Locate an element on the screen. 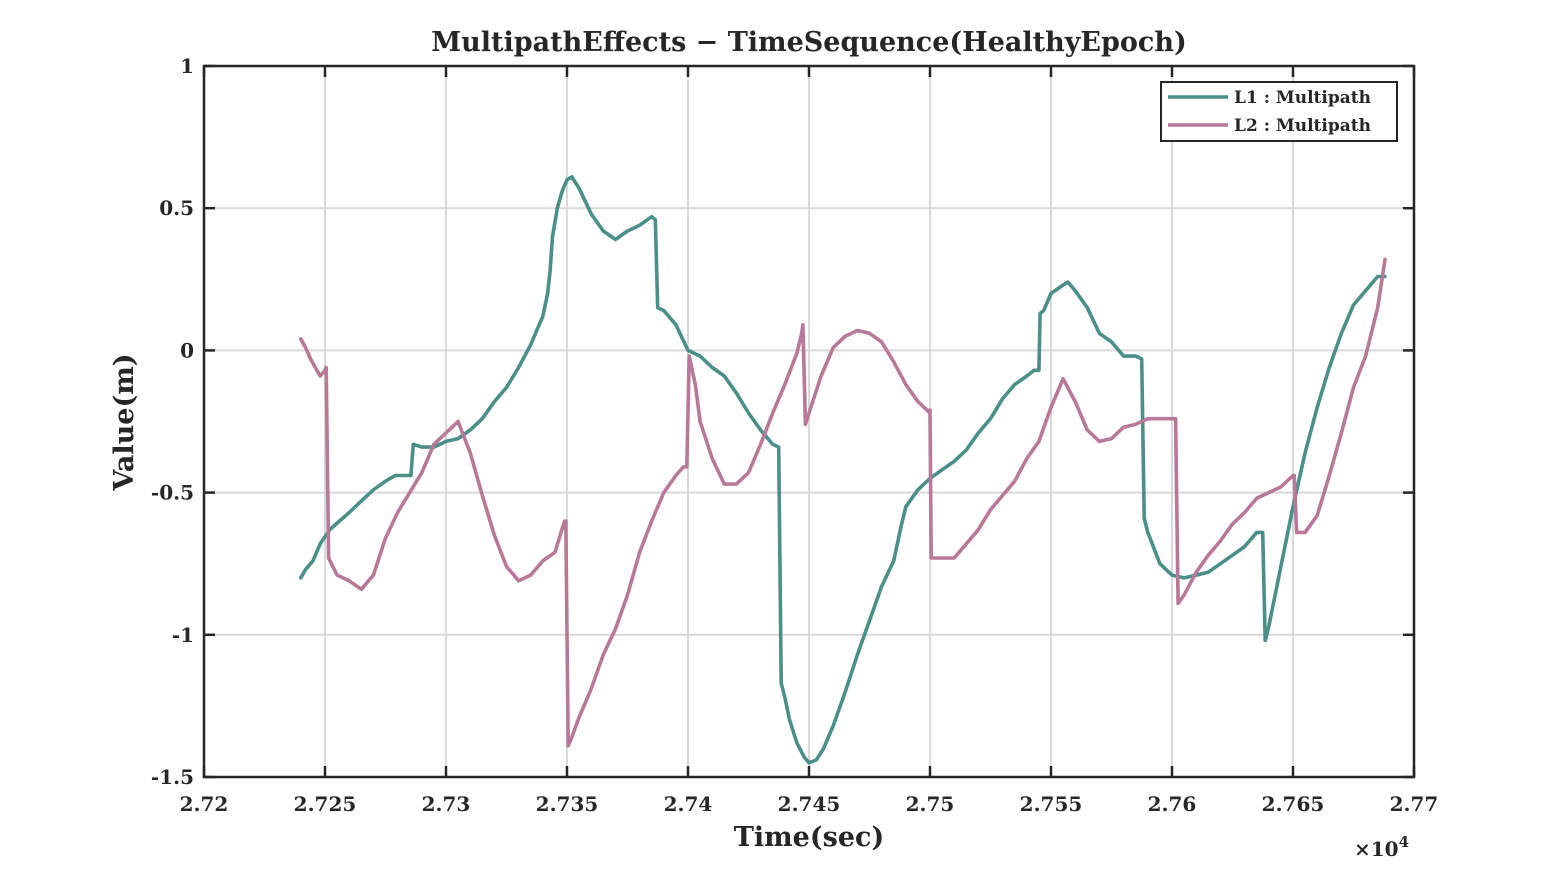 Image resolution: width=1563 pixels, height=875 pixels. y-tick-label: -1.5 is located at coordinates (172, 777).